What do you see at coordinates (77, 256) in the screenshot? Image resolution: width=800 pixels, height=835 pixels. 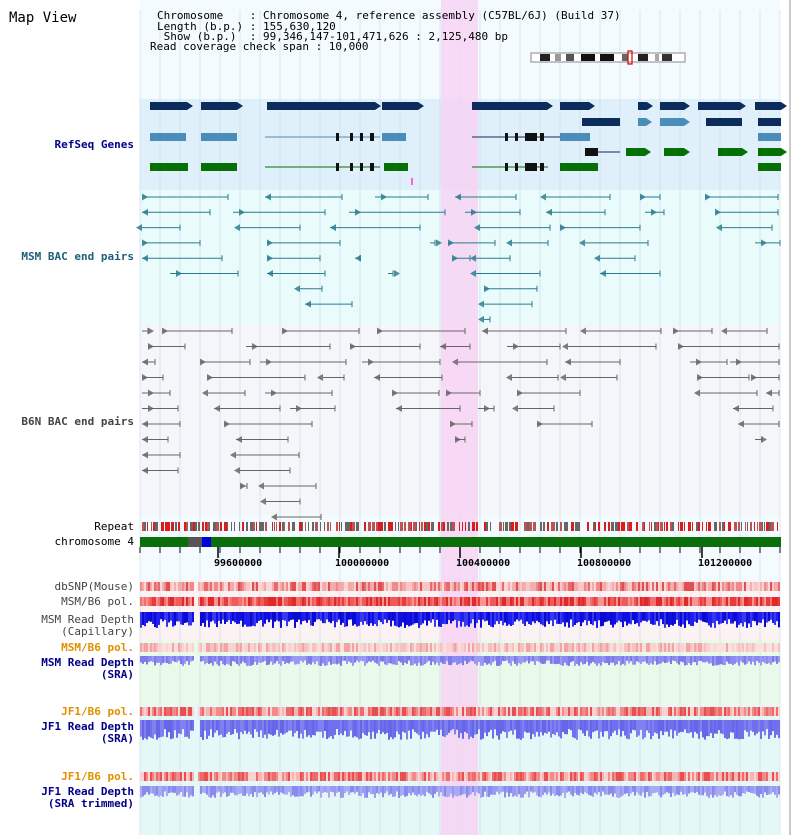 I see `track-label-msm-bac: MSM BAC end pairs` at bounding box center [77, 256].